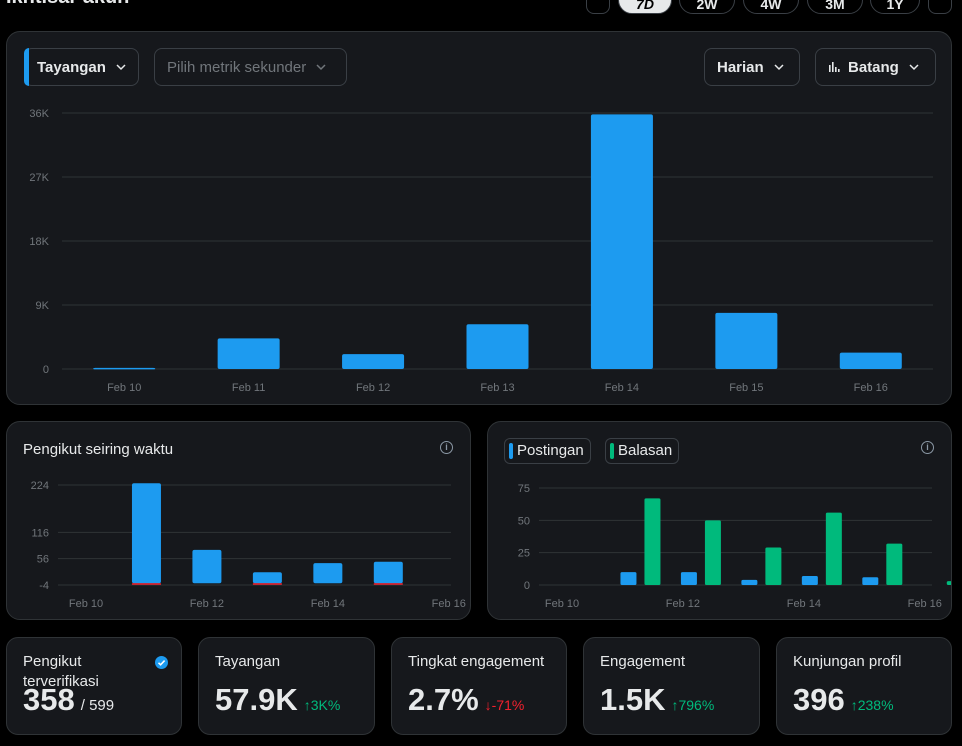 The image size is (962, 746). I want to click on stat-label: Tayangan, so click(248, 661).